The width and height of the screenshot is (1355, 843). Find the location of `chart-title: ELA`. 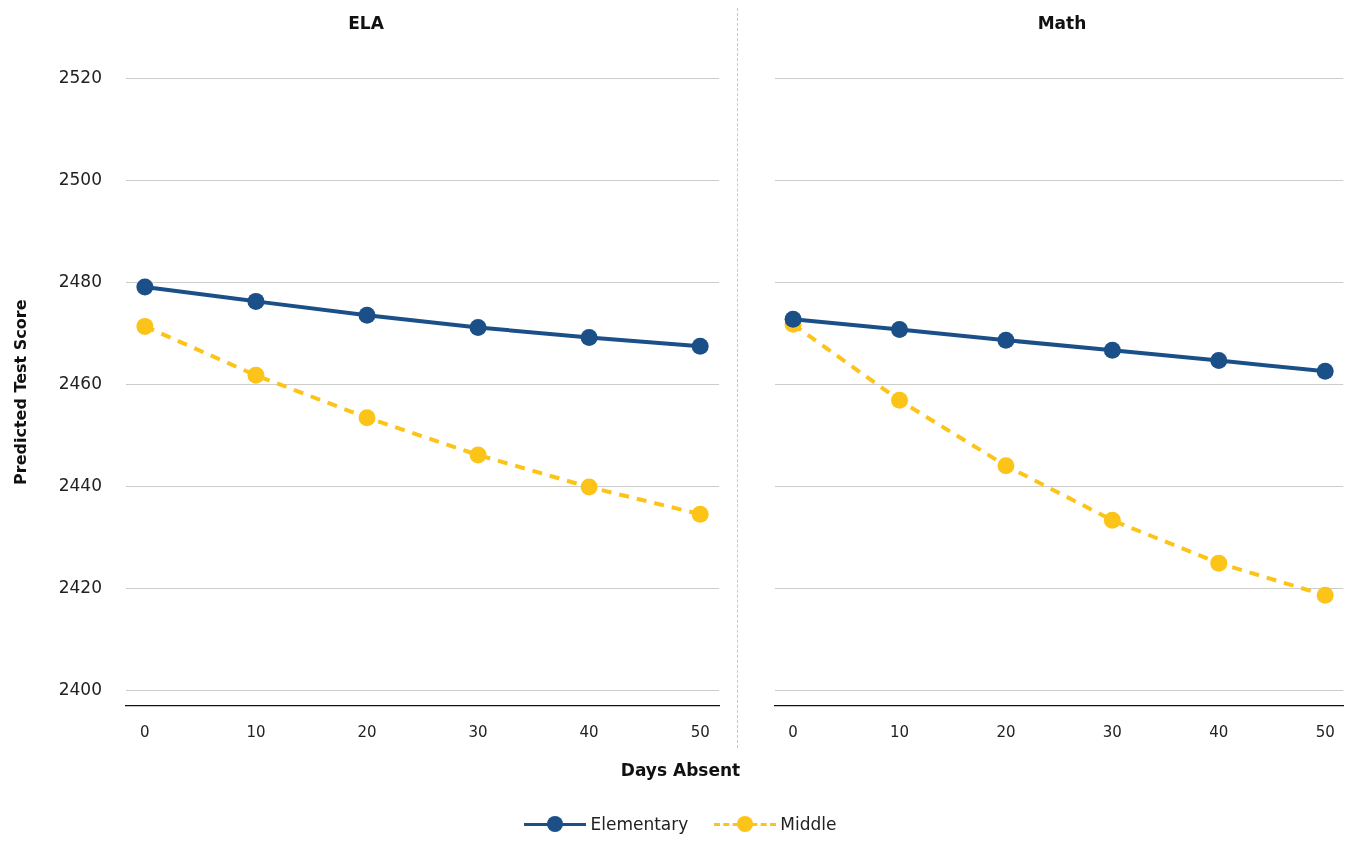

chart-title: ELA is located at coordinates (366, 22).